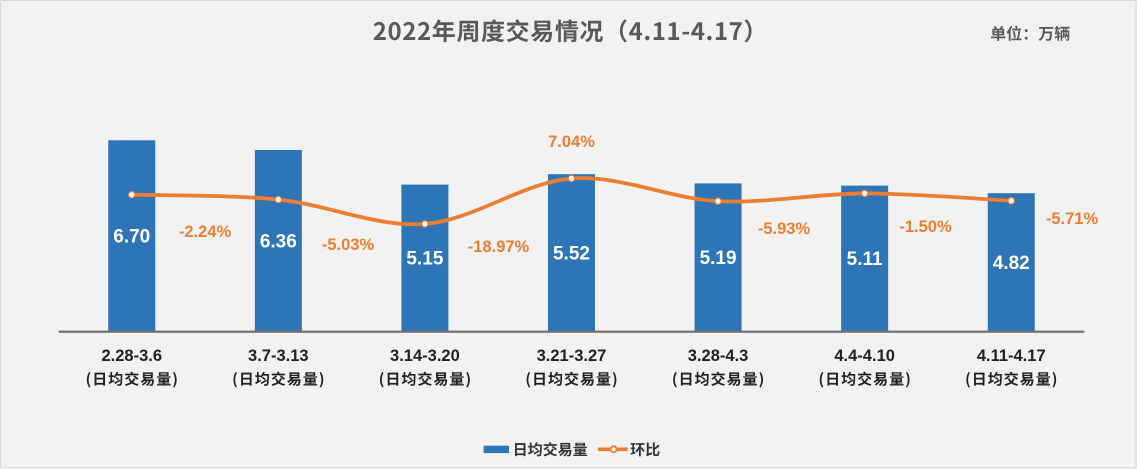  I want to click on svg-text: -2.24%, so click(205, 232).